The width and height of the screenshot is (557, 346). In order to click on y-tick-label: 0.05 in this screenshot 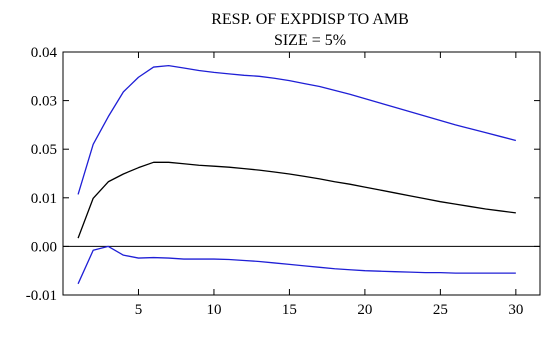, I will do `click(44, 150)`.